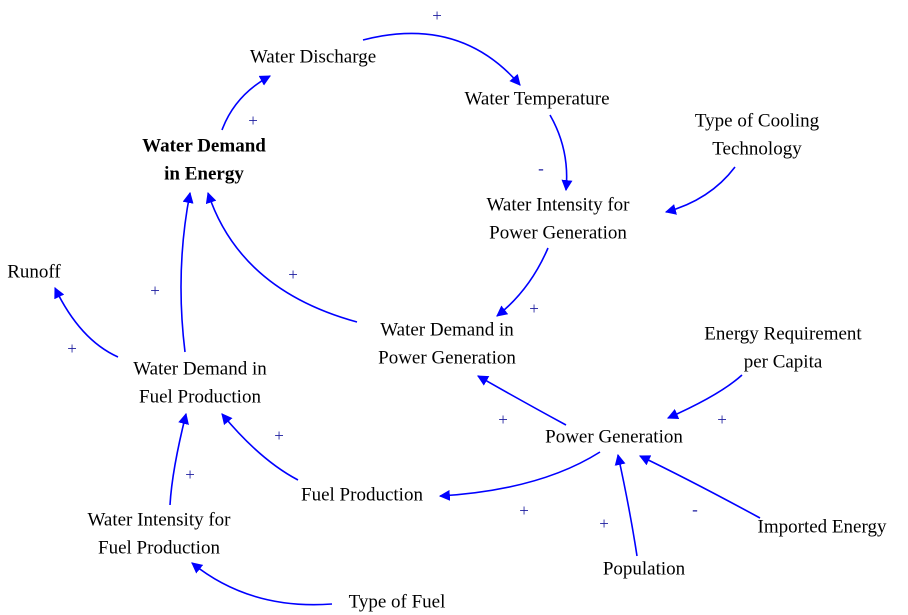 This screenshot has width=908, height=615. I want to click on node-label: in Energy, so click(204, 173).